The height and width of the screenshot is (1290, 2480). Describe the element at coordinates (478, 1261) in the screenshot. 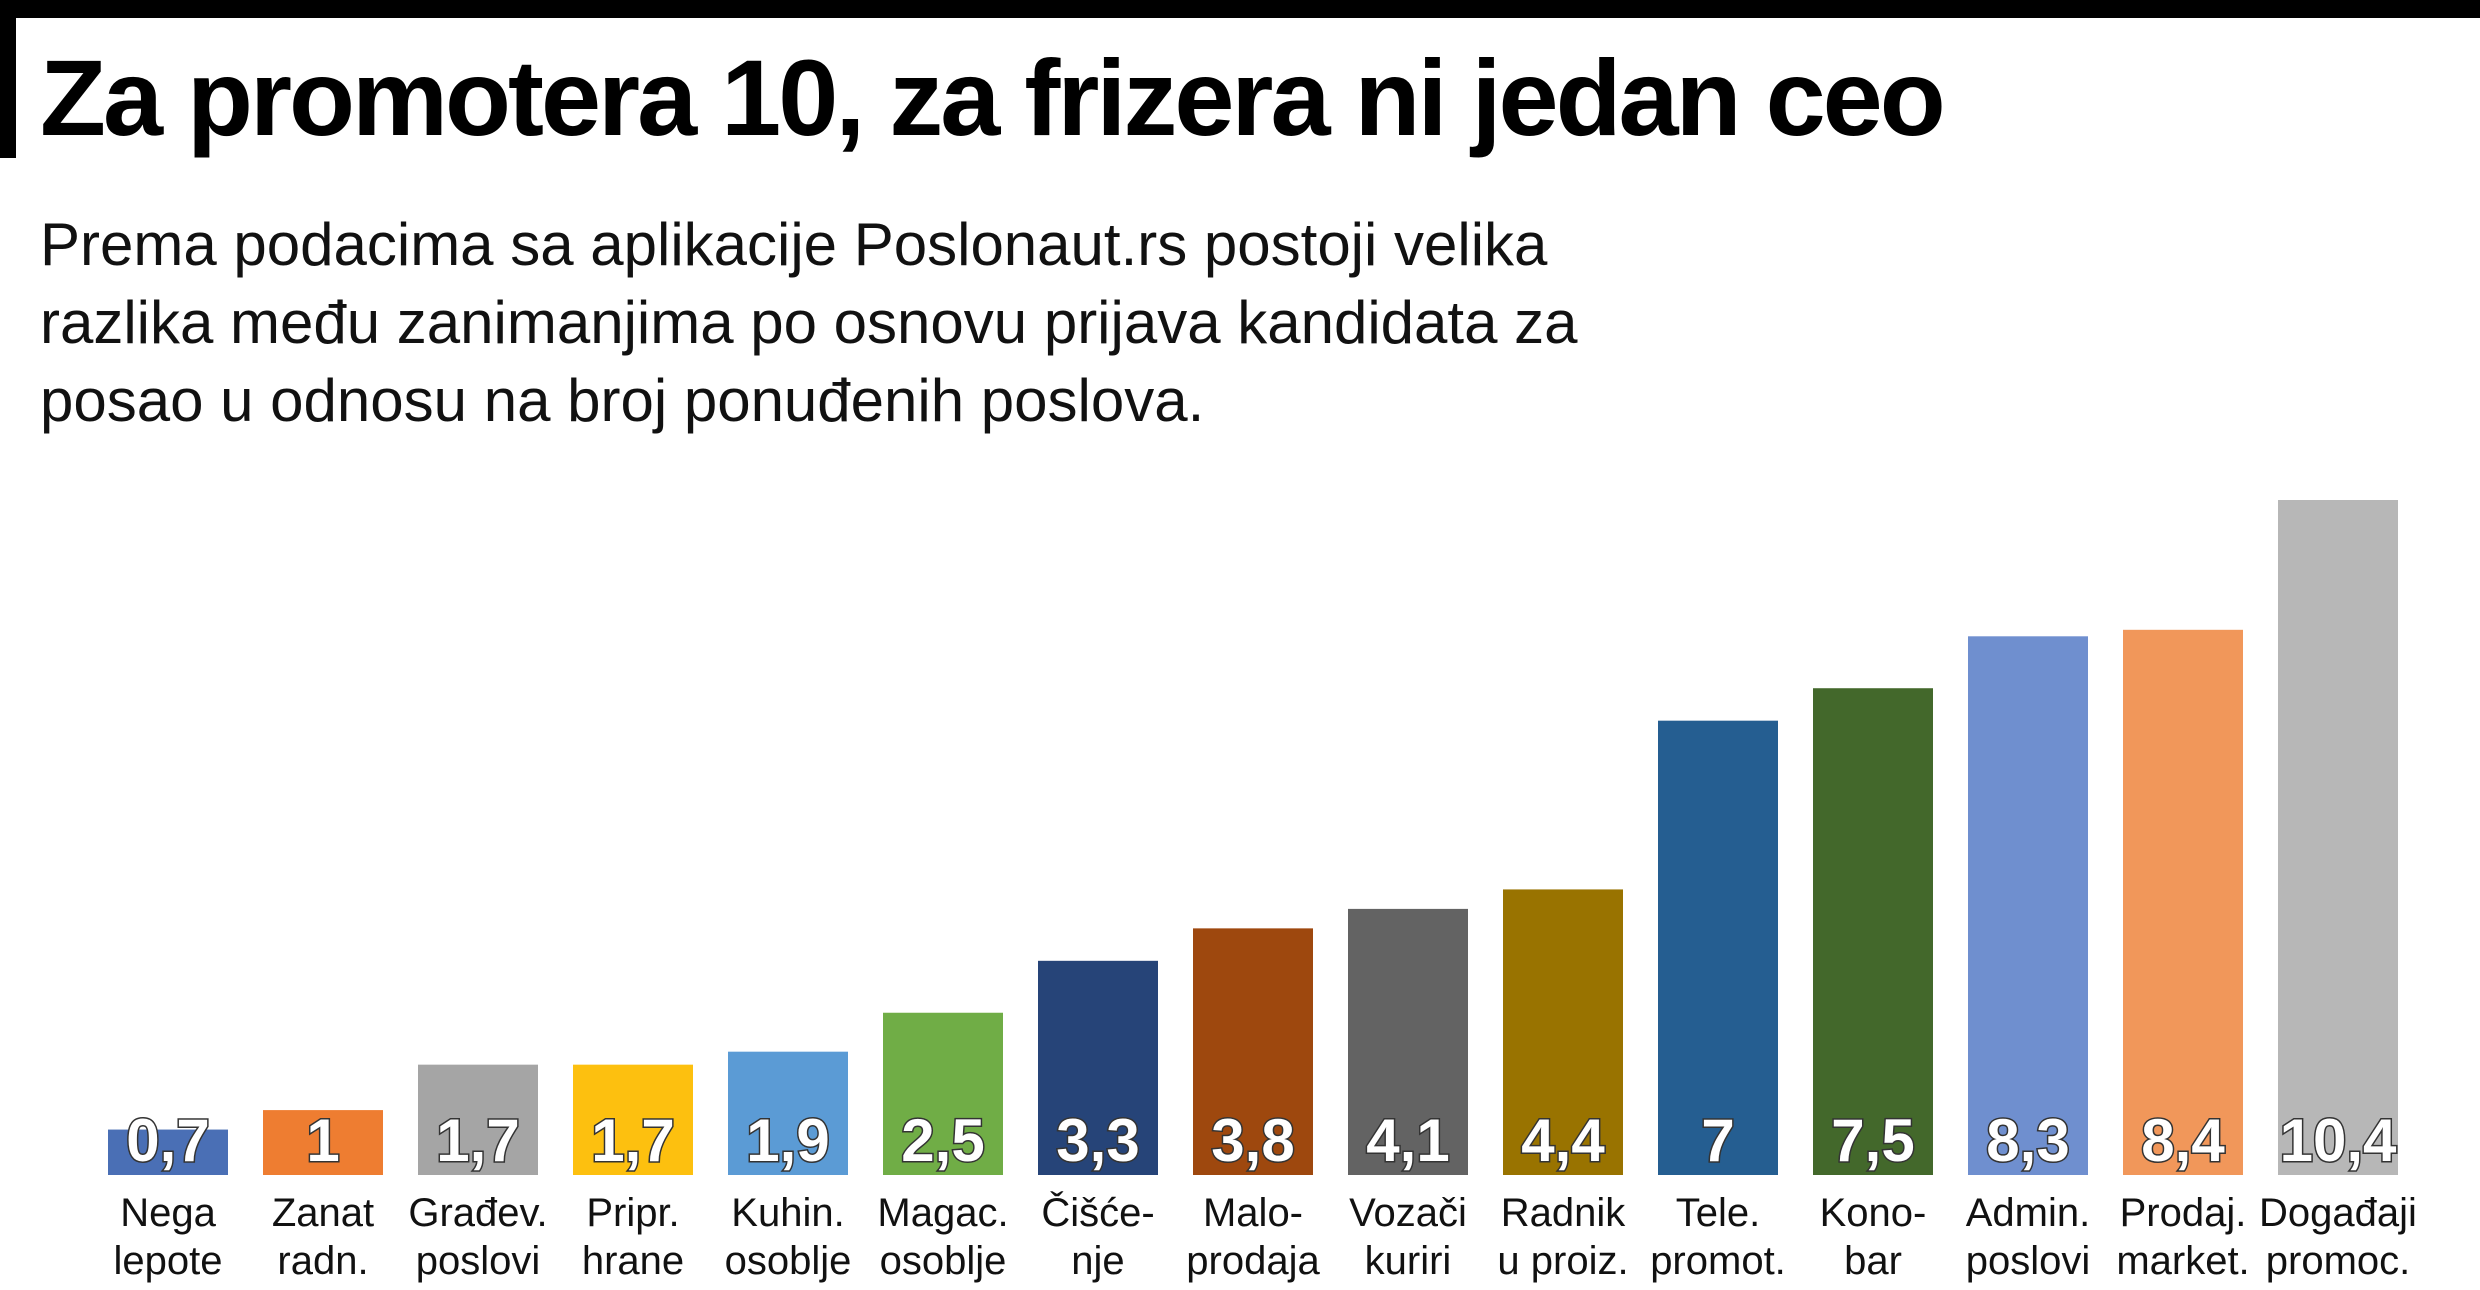

I see `category-label-3-line-2: poslovi` at that location.